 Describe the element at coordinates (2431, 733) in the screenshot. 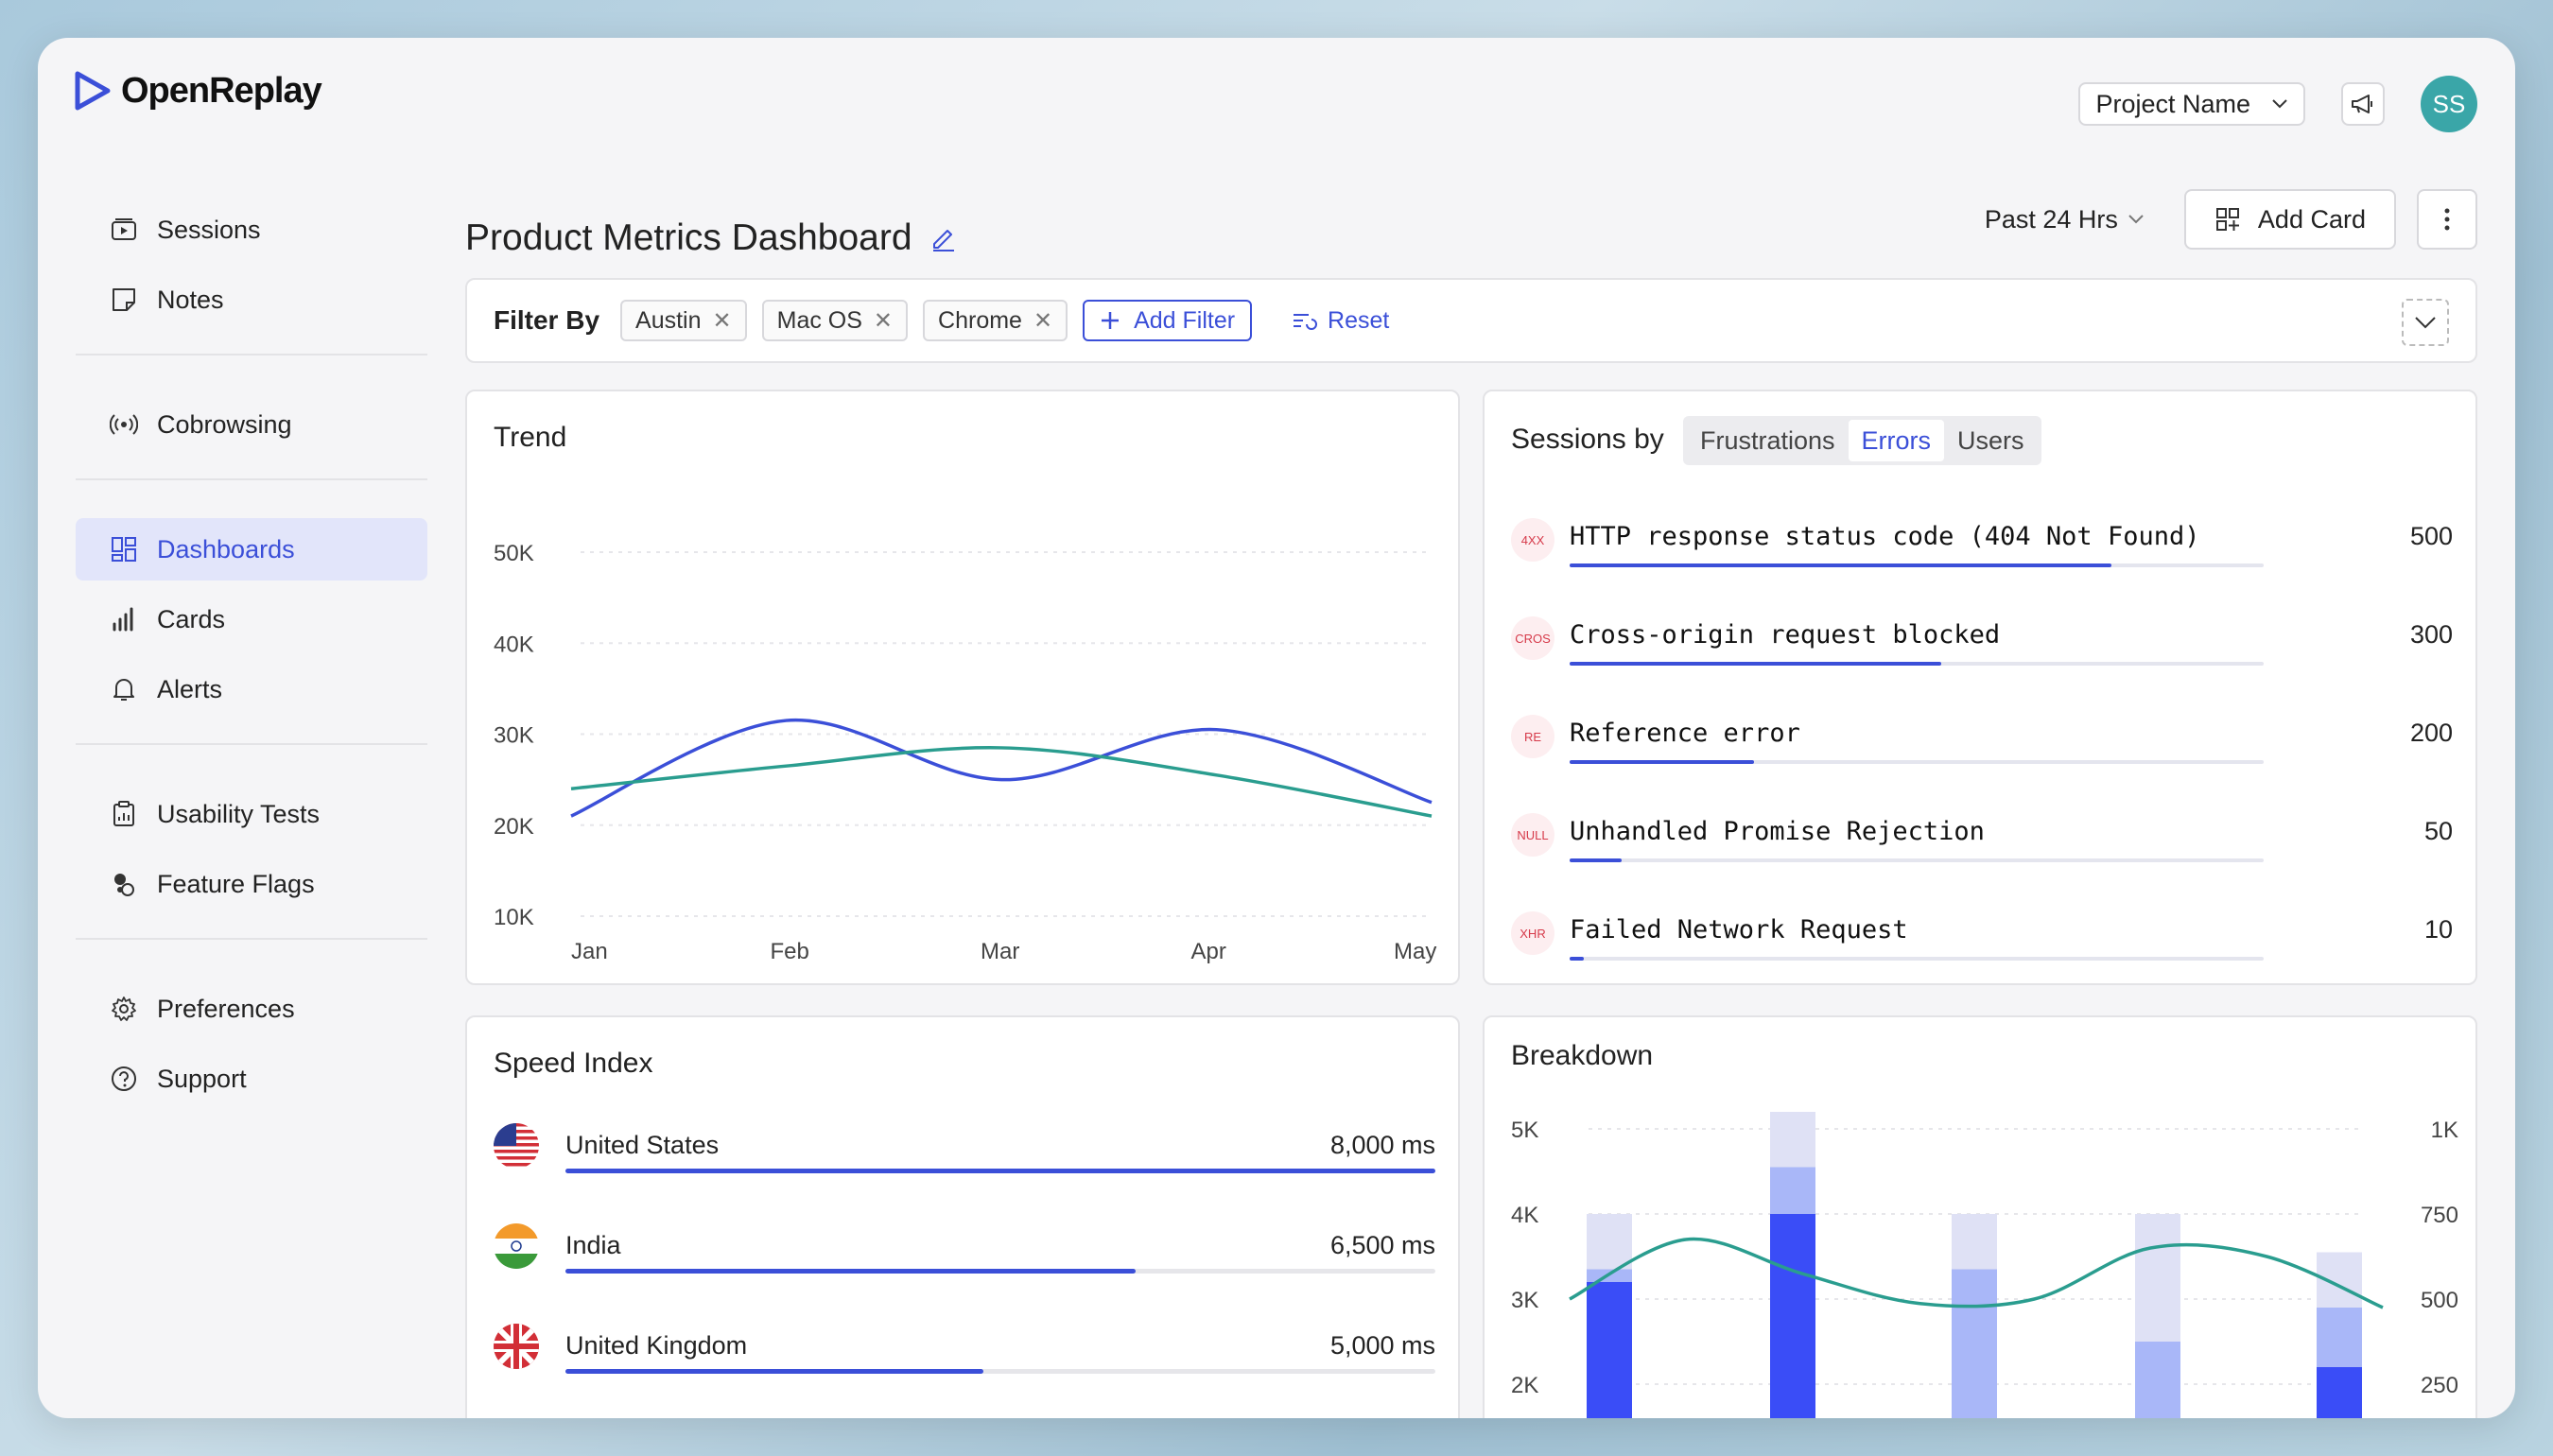

I see `error-count: 200` at that location.